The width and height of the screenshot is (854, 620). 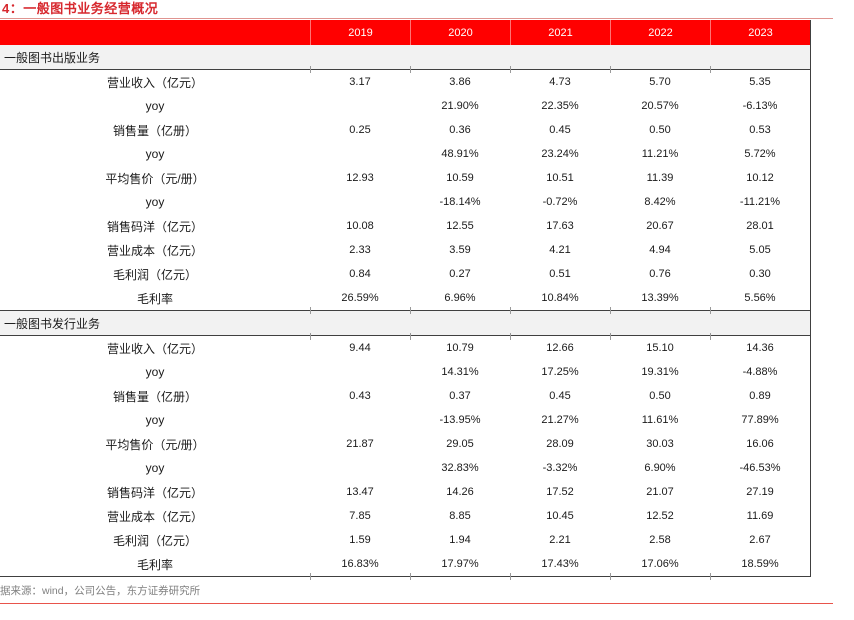 I want to click on cell-value: 32.83%, so click(x=460, y=468).